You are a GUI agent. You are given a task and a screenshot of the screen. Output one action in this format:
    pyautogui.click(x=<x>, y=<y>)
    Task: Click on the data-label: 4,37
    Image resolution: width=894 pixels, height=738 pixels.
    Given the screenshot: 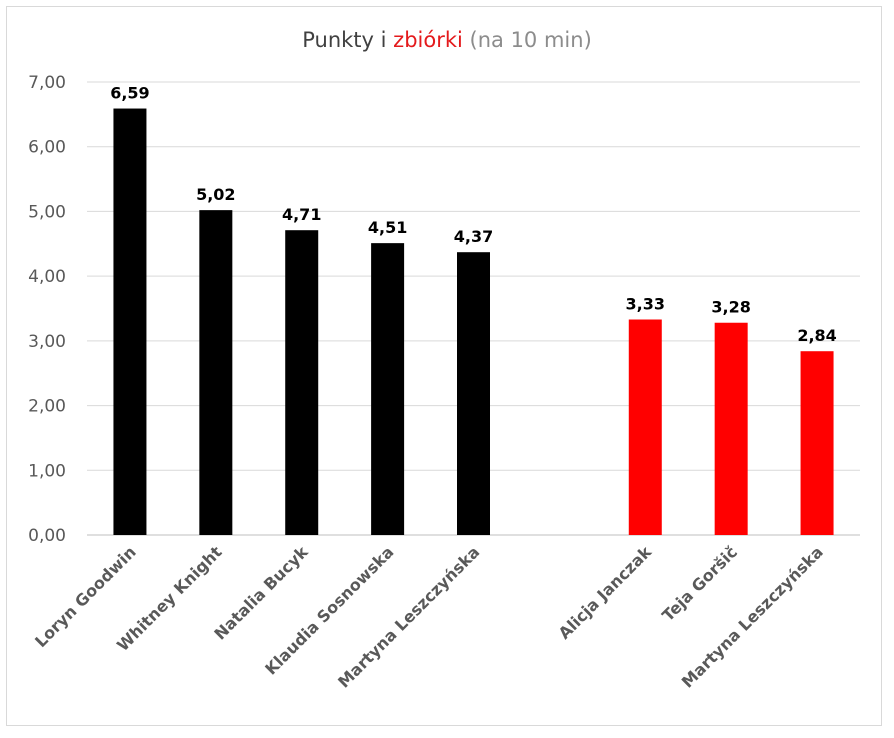 What is the action you would take?
    pyautogui.click(x=473, y=236)
    